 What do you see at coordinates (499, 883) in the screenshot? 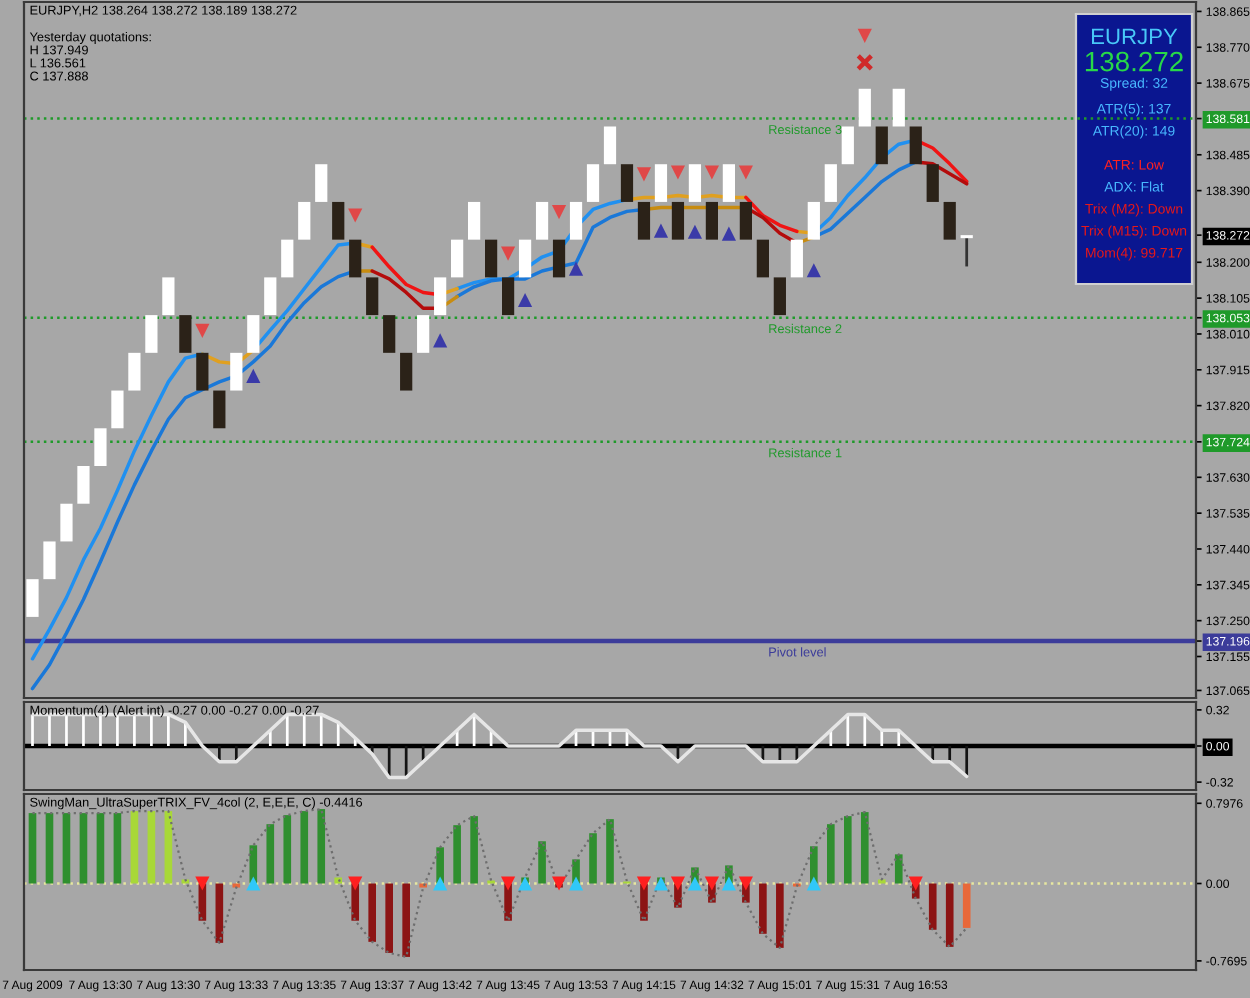
I see `line-series` at bounding box center [499, 883].